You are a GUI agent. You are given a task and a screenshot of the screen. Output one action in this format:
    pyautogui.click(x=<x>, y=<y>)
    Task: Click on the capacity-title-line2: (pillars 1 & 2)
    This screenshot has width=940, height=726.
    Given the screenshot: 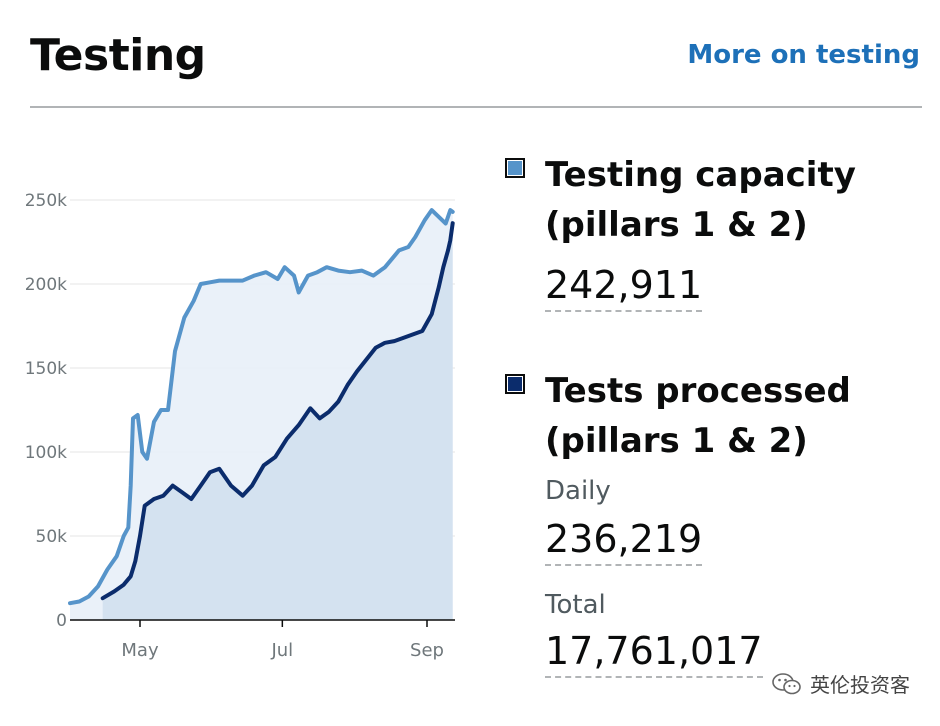 What is the action you would take?
    pyautogui.click(x=676, y=225)
    